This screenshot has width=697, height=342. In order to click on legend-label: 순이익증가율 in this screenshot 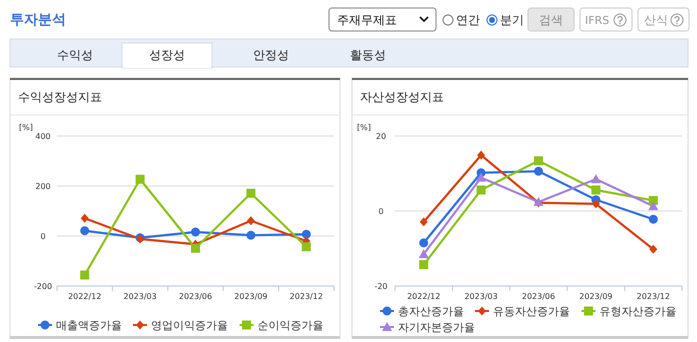, I will do `click(291, 325)`.